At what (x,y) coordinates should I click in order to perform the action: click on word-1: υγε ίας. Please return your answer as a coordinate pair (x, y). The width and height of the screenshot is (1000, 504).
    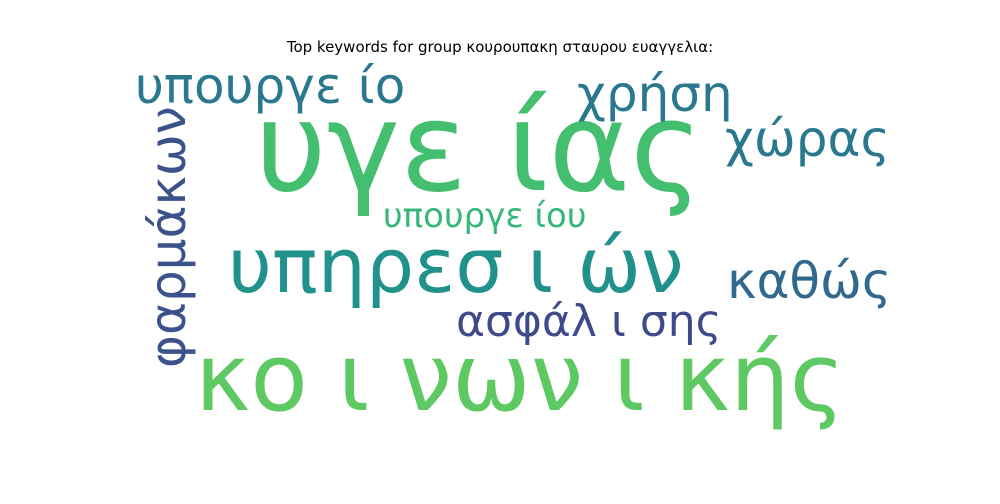
    Looking at the image, I should click on (479, 148).